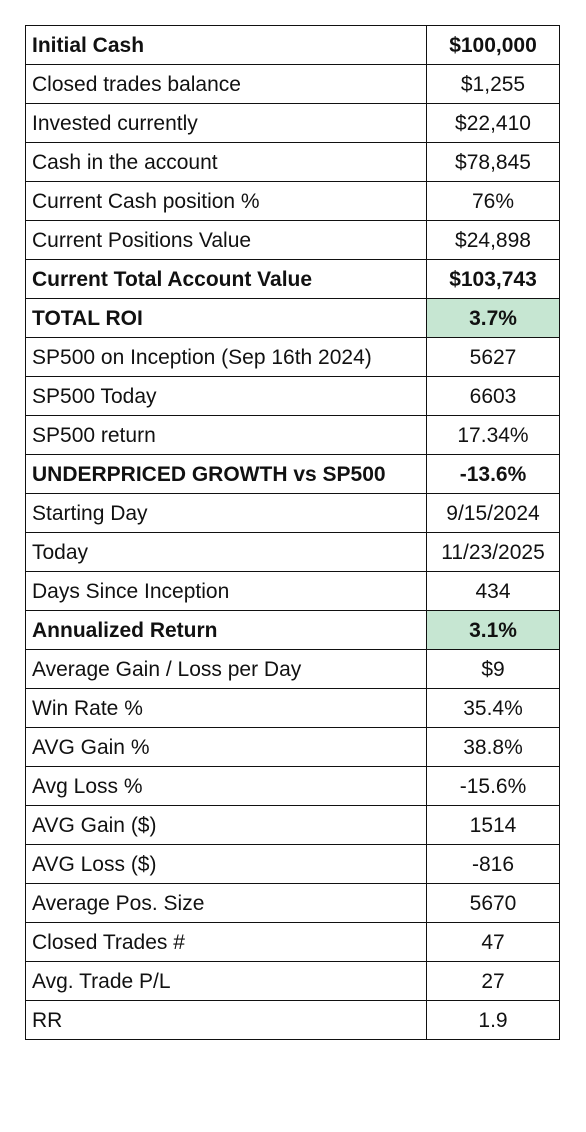 This screenshot has height=1132, width=586. What do you see at coordinates (493, 123) in the screenshot?
I see `stat-value: $22,410` at bounding box center [493, 123].